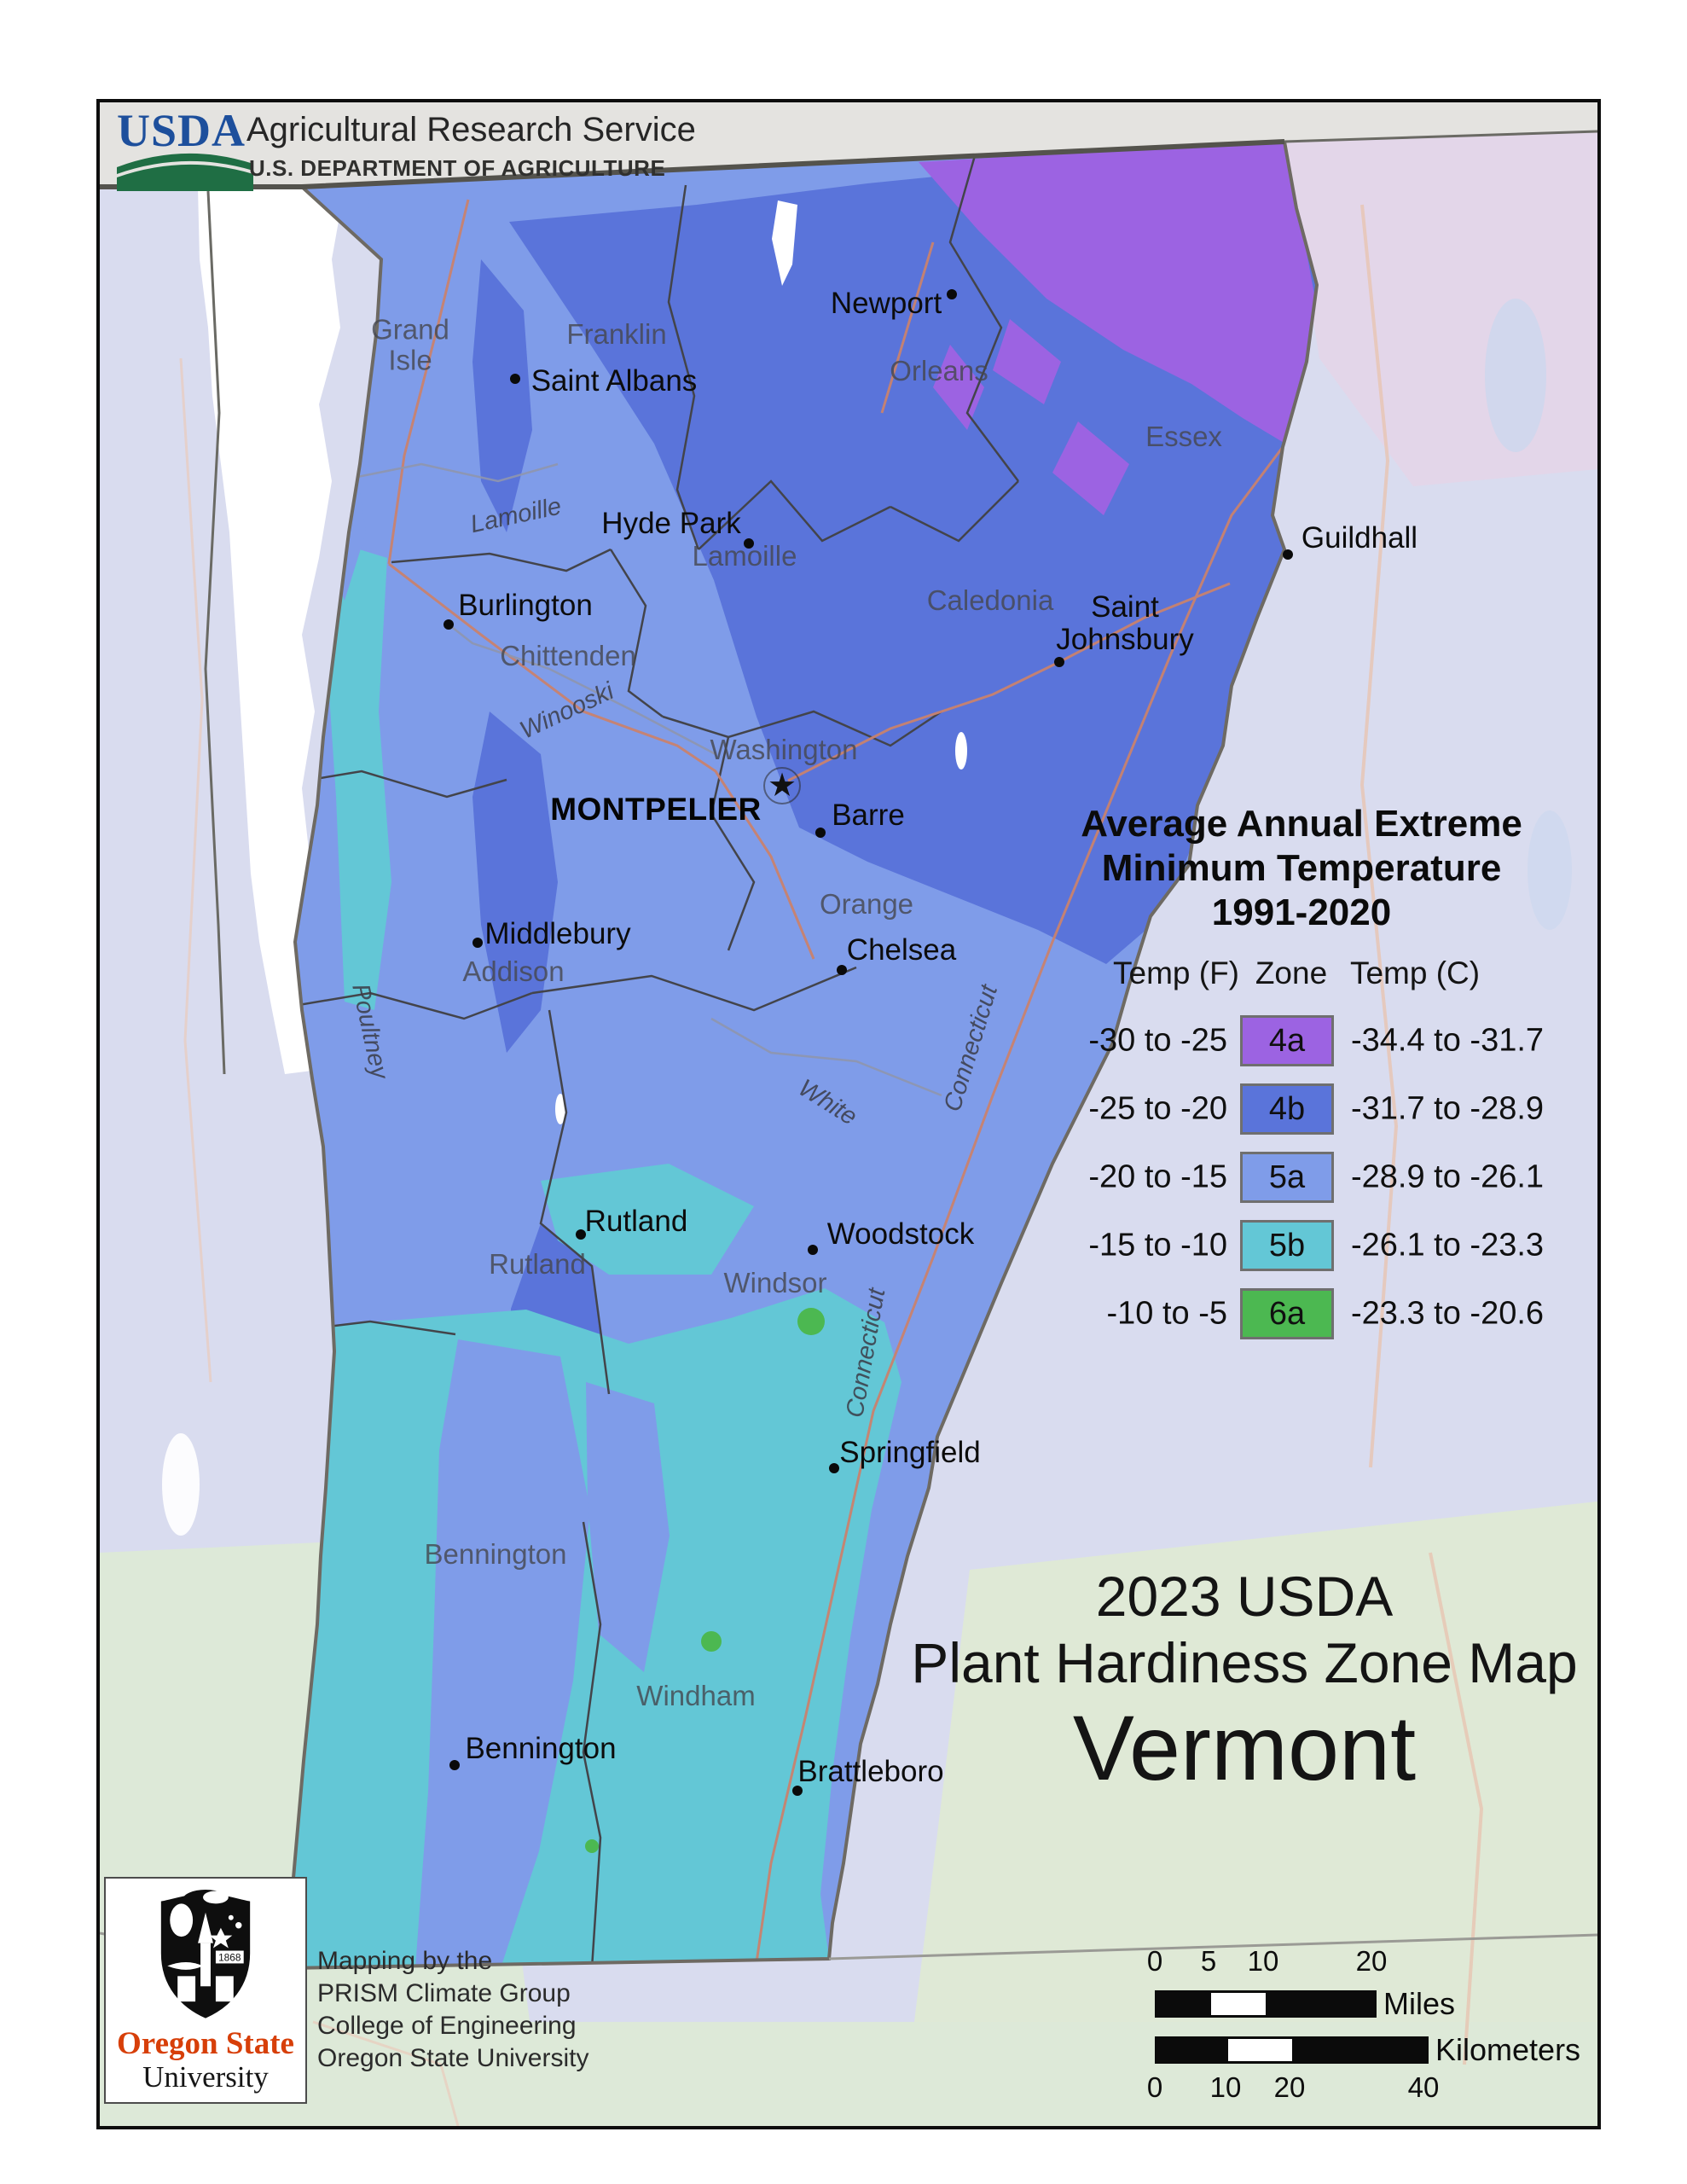 This screenshot has height=2184, width=1687. I want to click on zone-4a-northeast, so click(1117, 293).